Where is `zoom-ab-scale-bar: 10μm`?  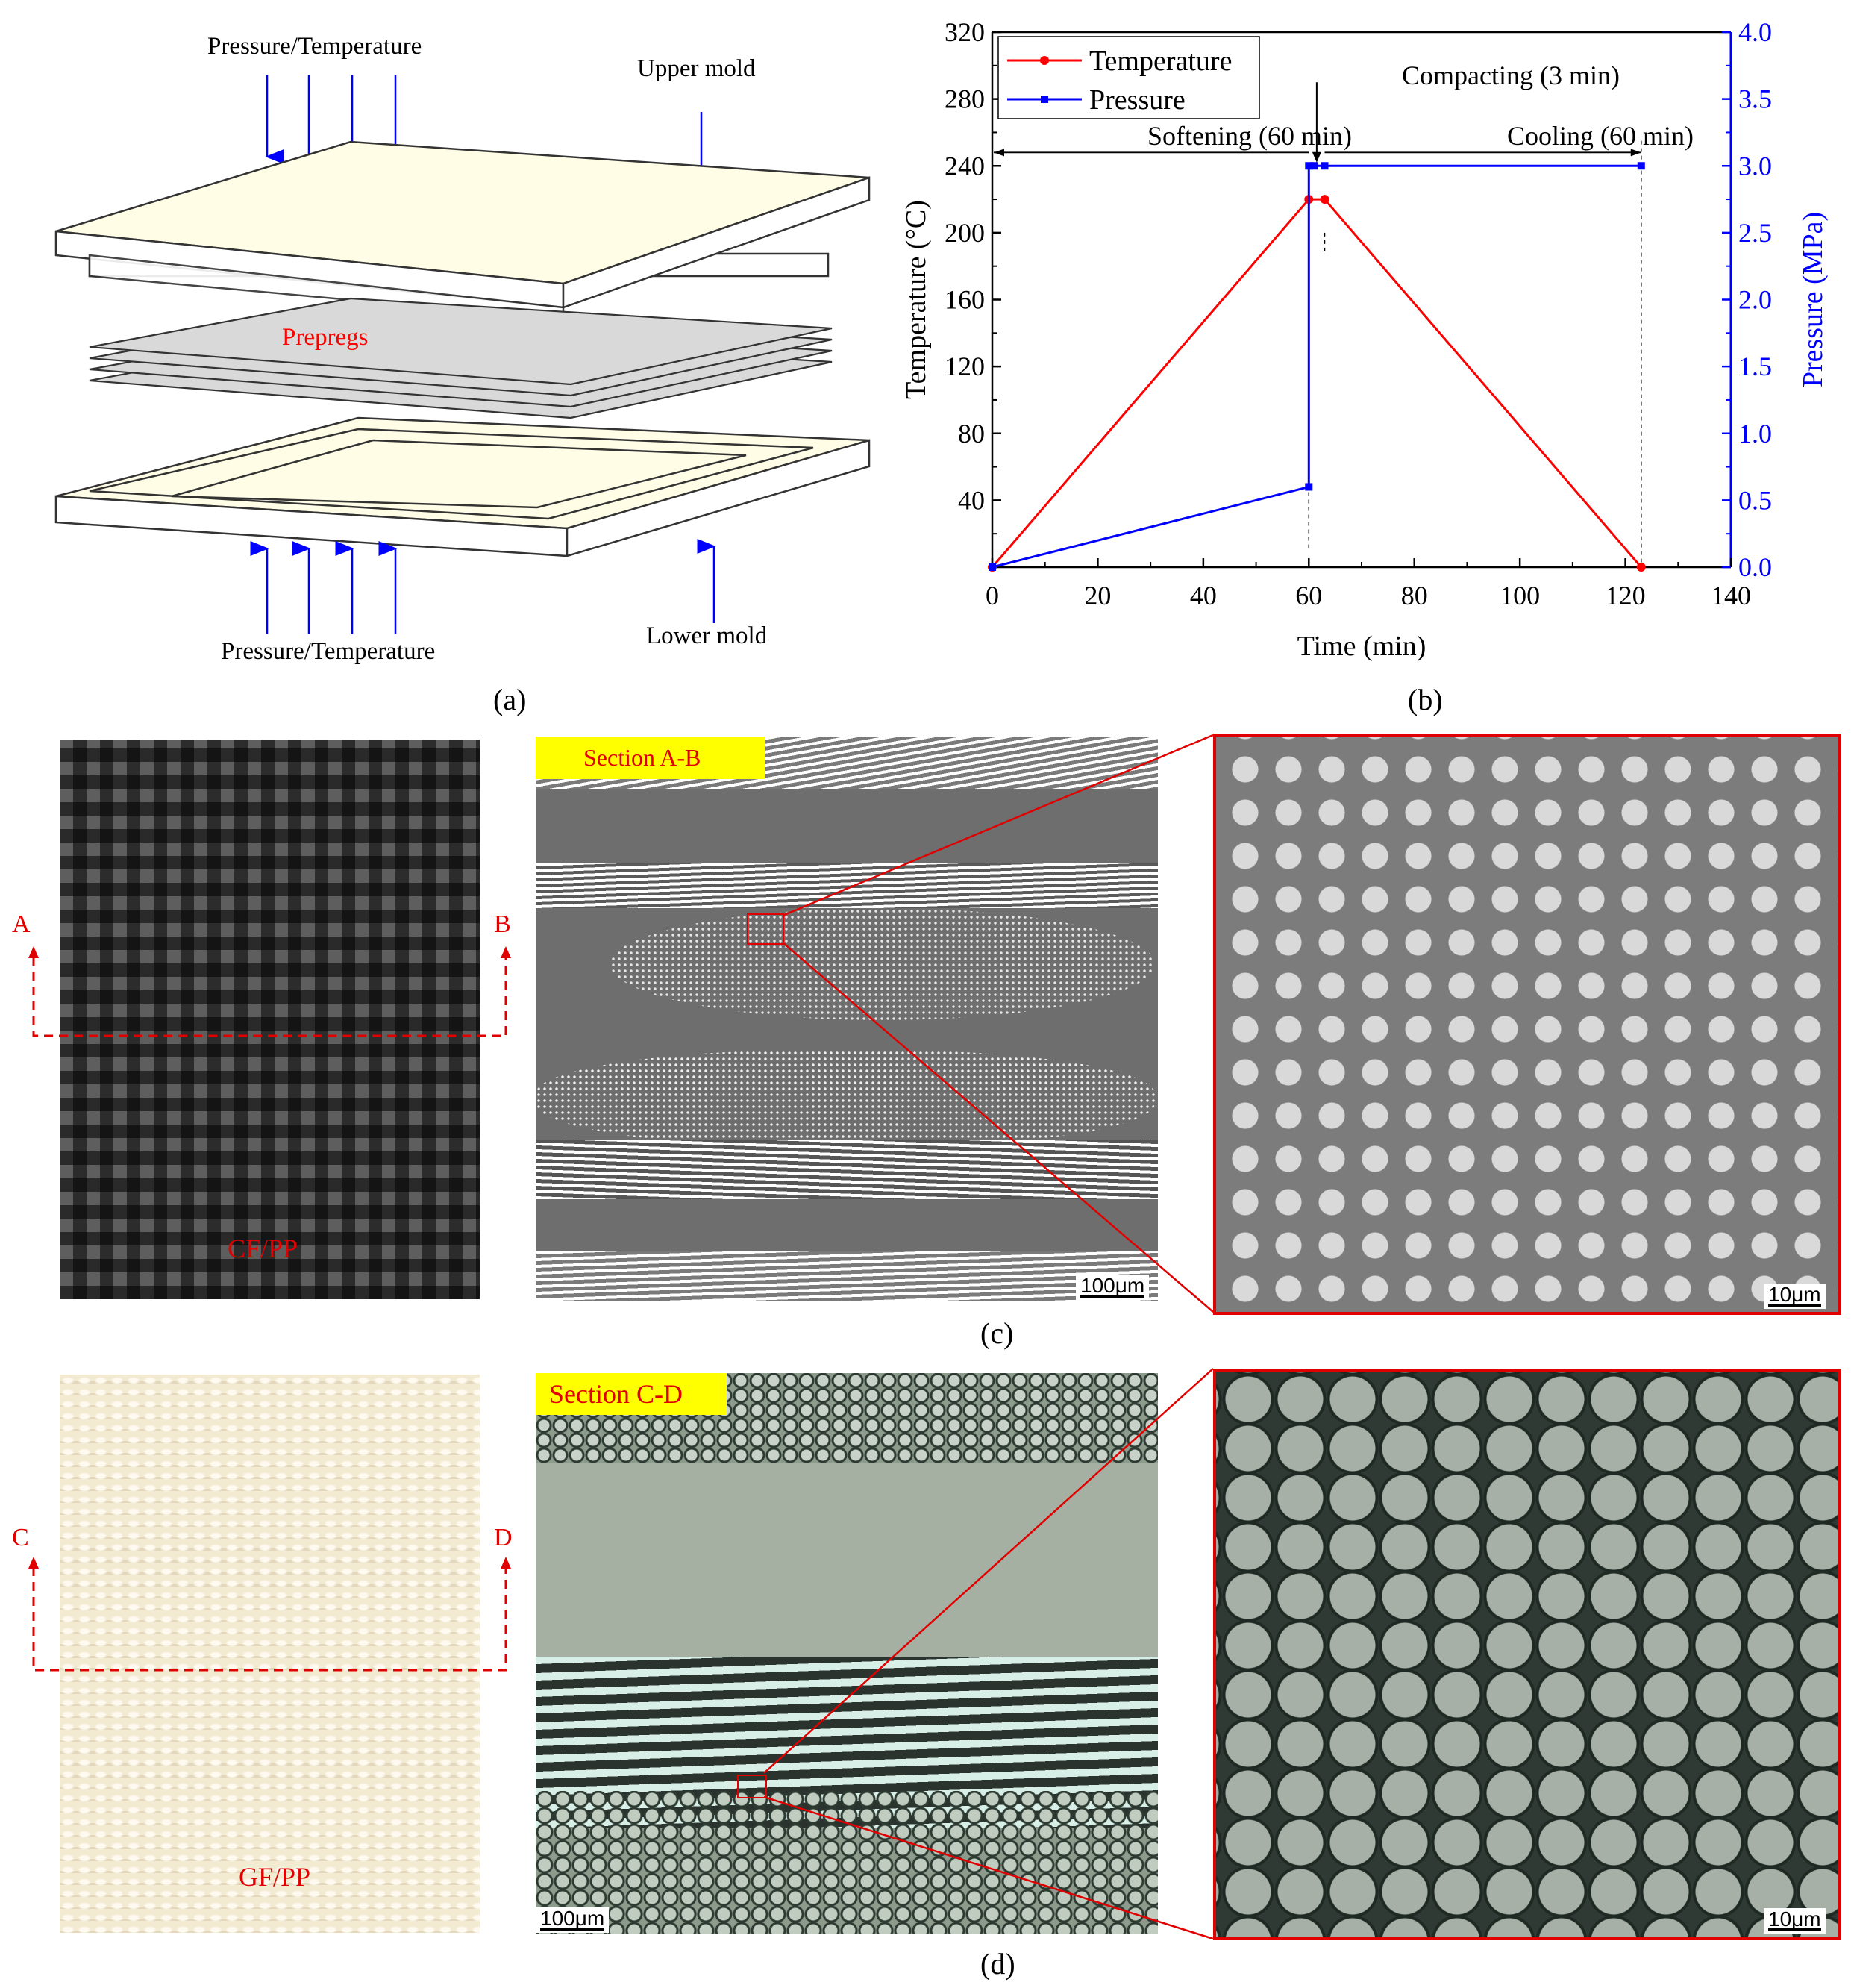 zoom-ab-scale-bar: 10μm is located at coordinates (1795, 1296).